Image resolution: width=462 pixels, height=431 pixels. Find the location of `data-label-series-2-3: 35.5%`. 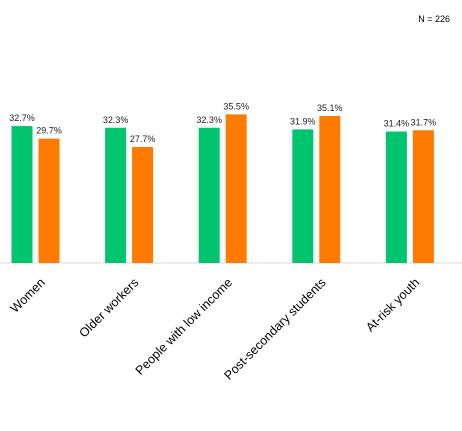

data-label-series-2-3: 35.5% is located at coordinates (236, 106).